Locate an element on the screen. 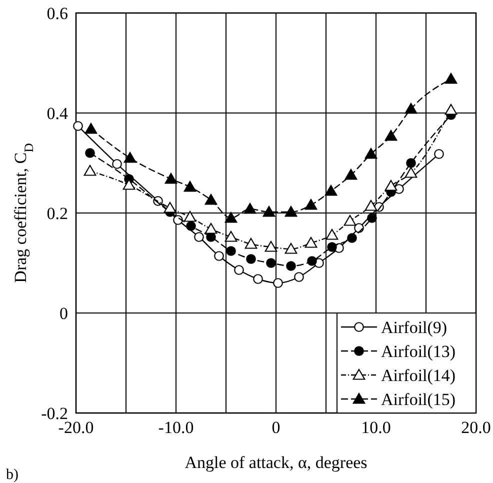  y-tick-label: 0 is located at coordinates (64, 313).